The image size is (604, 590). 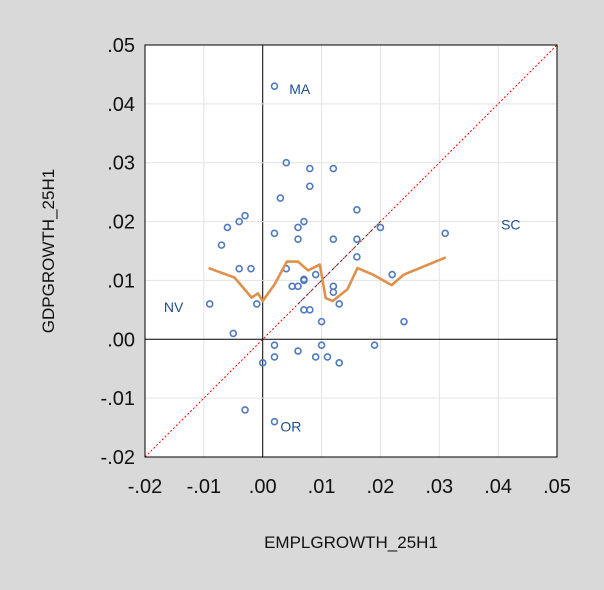 I want to click on y-tick-label: .03, so click(x=121, y=164).